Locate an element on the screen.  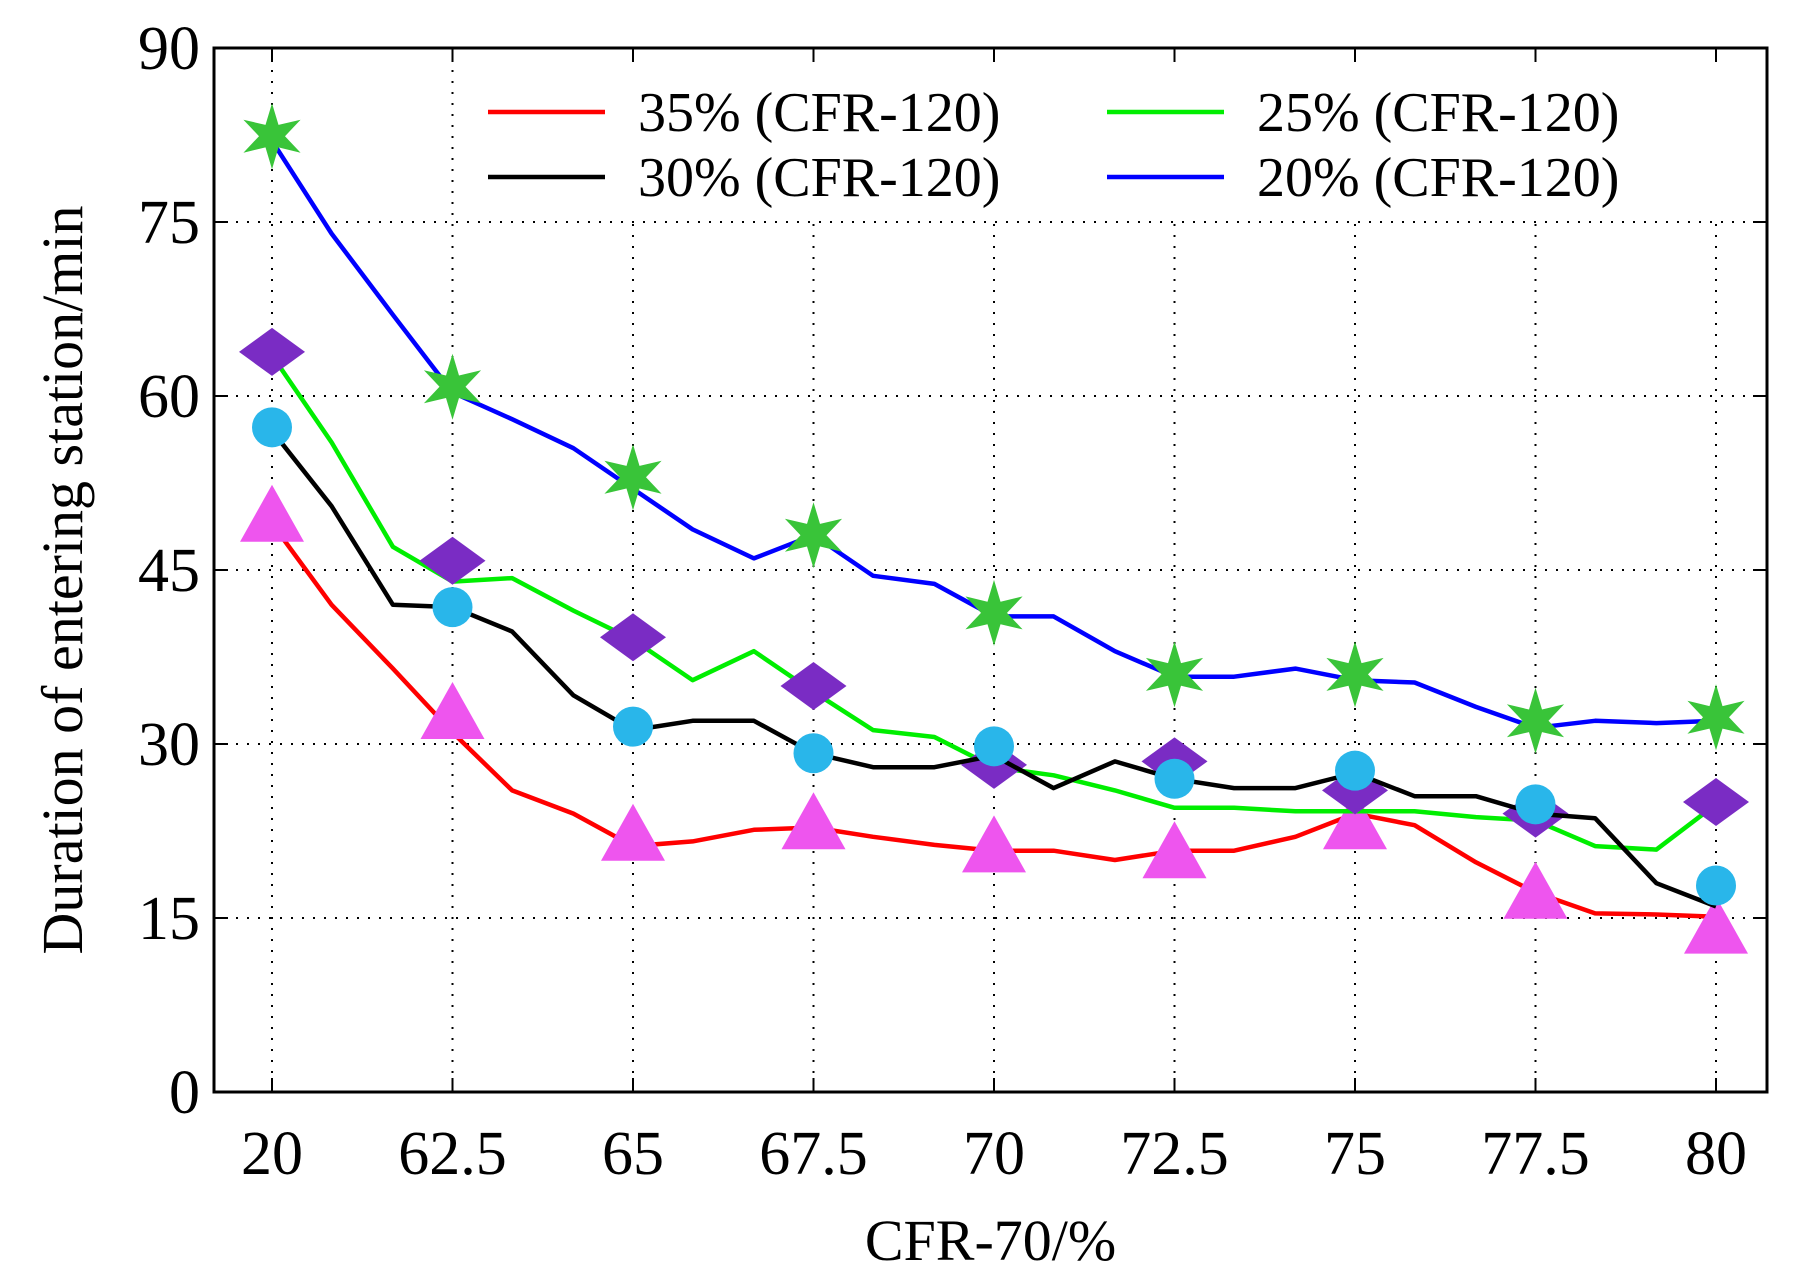
x-tick-label: 70 is located at coordinates (994, 1154).